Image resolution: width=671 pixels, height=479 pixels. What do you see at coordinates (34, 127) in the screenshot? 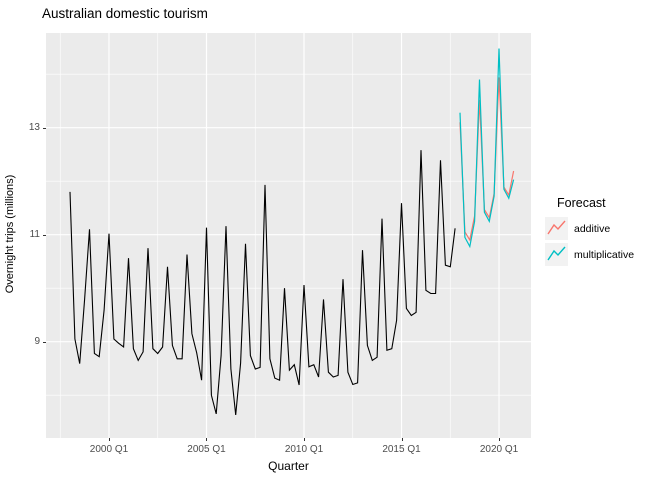
I see `y-tick-label: 13` at bounding box center [34, 127].